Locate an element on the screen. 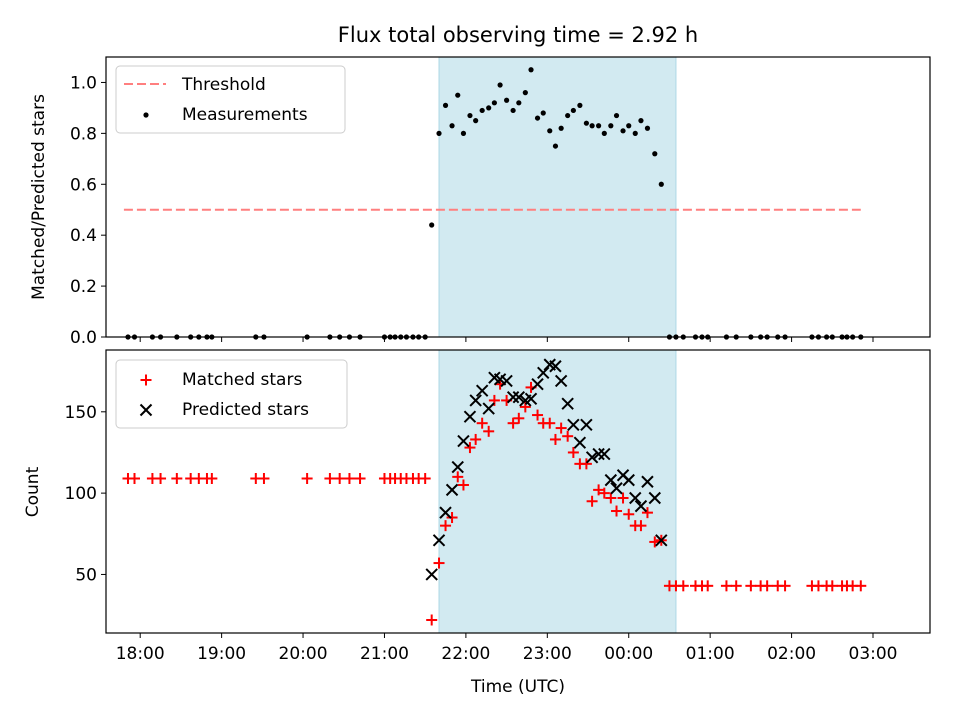 Image resolution: width=960 pixels, height=724 pixels. x-tick-label: 01:00 is located at coordinates (710, 654).